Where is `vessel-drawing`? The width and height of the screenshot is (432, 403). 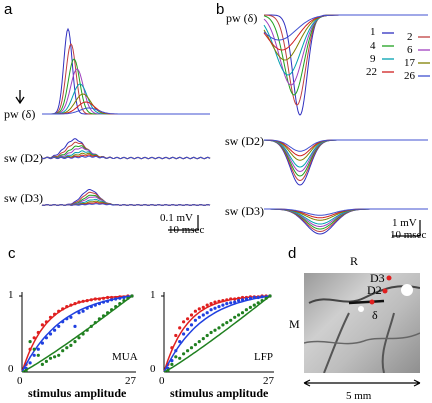
vessel-drawing is located at coordinates (362, 328).